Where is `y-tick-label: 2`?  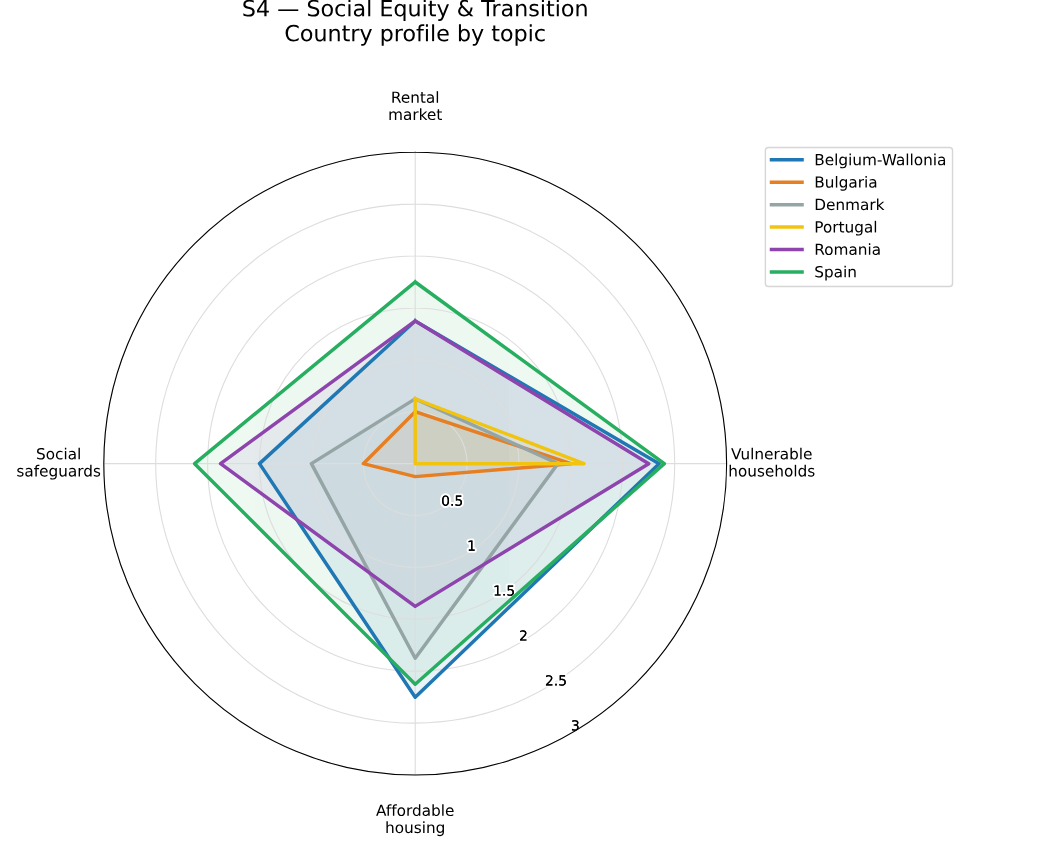
y-tick-label: 2 is located at coordinates (523, 635).